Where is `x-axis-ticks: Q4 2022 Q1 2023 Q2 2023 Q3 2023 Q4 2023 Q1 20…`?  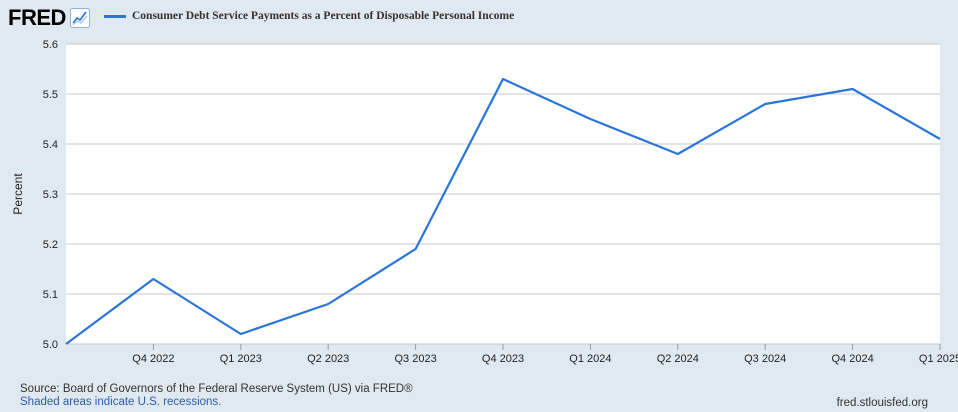
x-axis-ticks: Q4 2022 Q1 2023 Q2 2023 Q3 2023 Q4 2023 Q1 20… is located at coordinates (545, 354).